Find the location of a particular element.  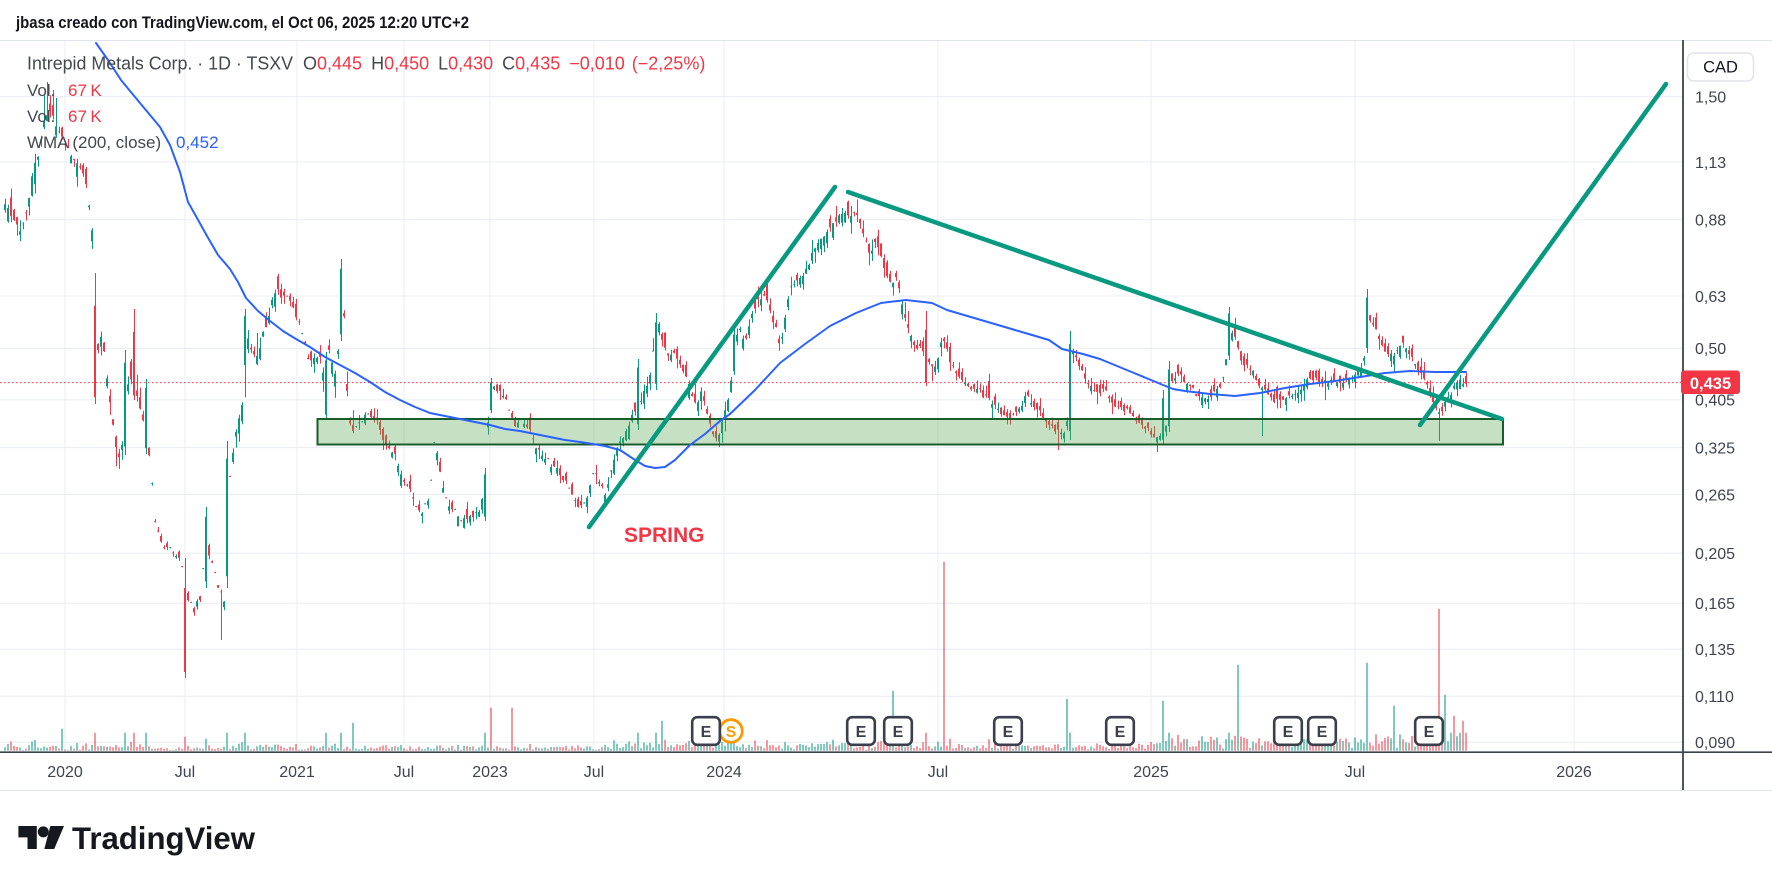

svg-text: 0,135 is located at coordinates (1715, 650).